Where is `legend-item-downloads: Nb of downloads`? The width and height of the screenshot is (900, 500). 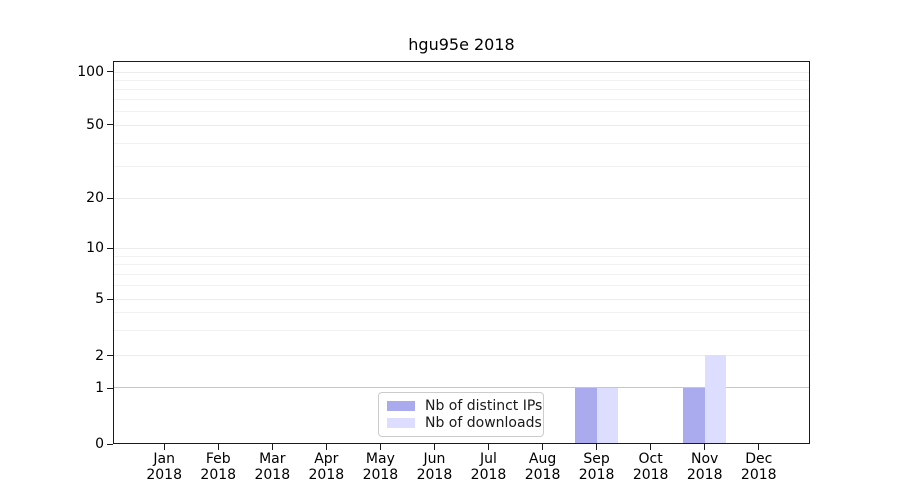 legend-item-downloads: Nb of downloads is located at coordinates (464, 423).